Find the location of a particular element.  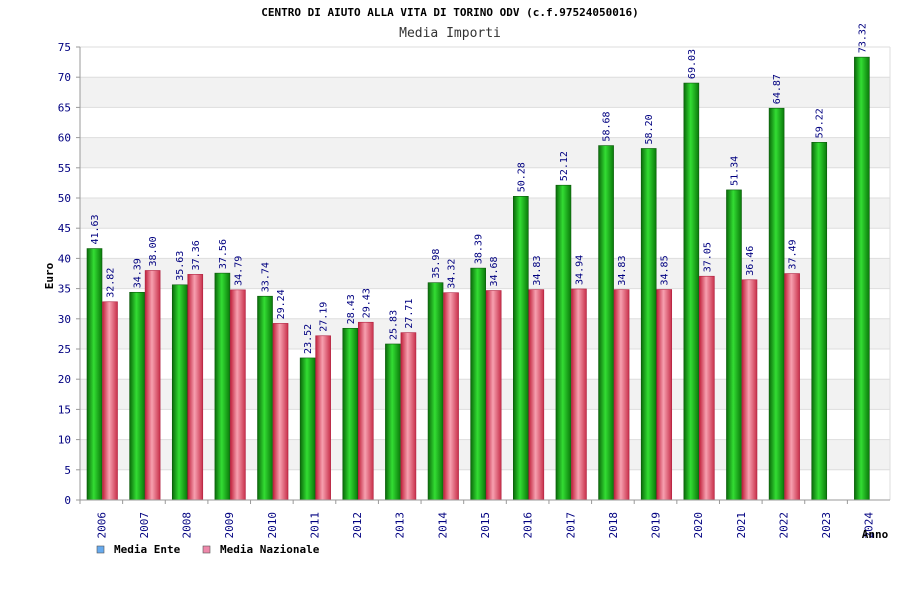

bar-media-nazionale-2013 is located at coordinates (408, 416).